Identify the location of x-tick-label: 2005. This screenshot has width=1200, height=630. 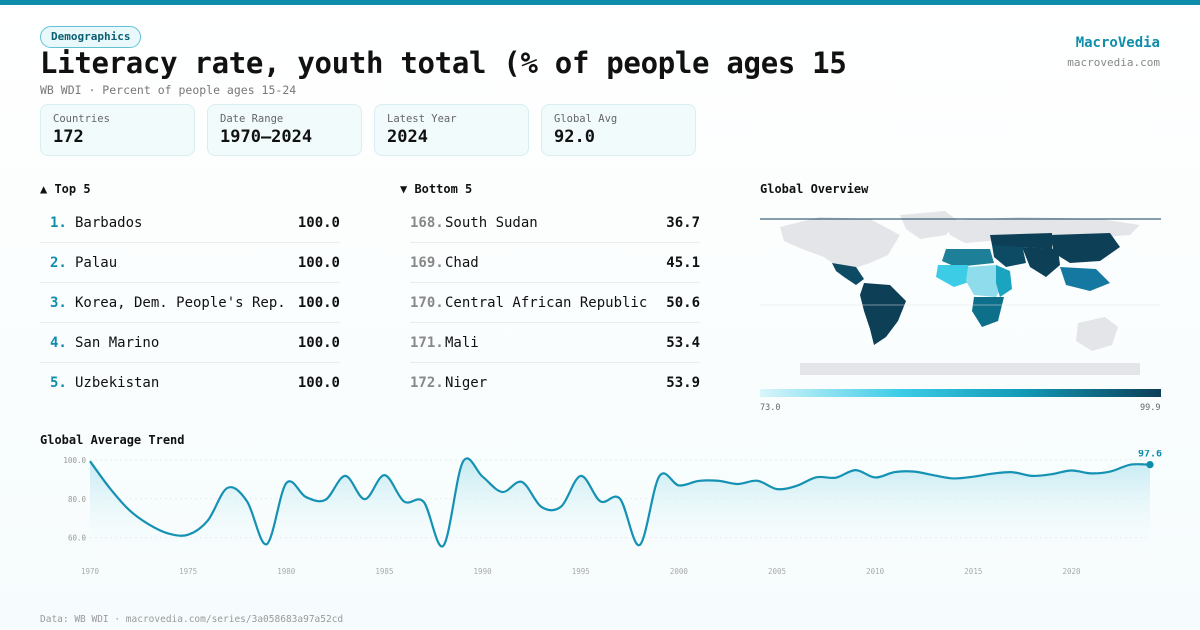
(777, 571).